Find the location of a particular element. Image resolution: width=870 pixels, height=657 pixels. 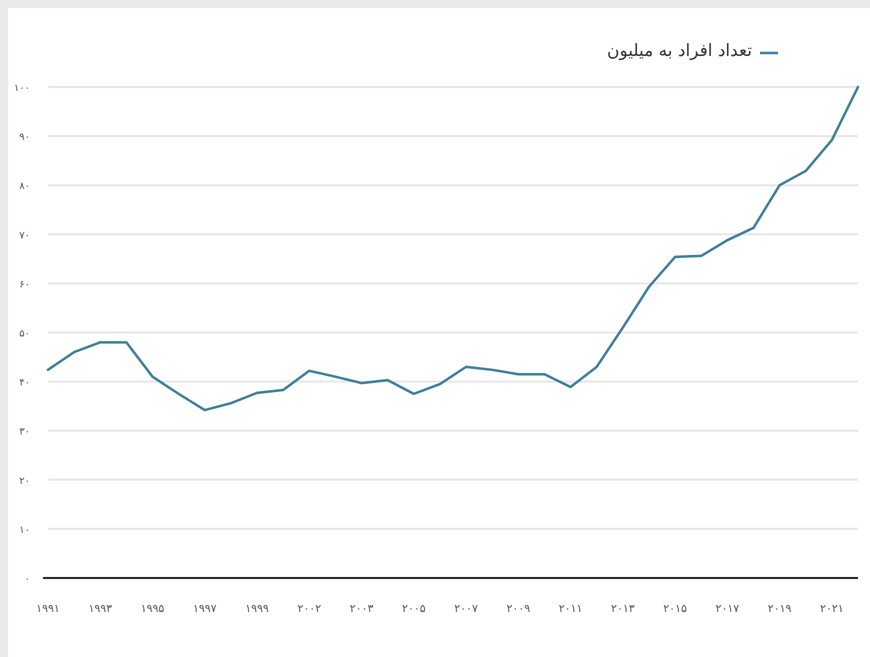

x-tick-label: ۲۰۰۲ is located at coordinates (309, 608).